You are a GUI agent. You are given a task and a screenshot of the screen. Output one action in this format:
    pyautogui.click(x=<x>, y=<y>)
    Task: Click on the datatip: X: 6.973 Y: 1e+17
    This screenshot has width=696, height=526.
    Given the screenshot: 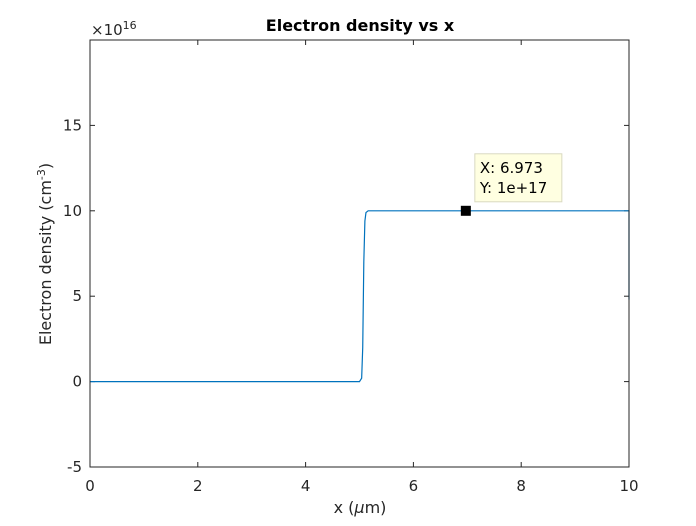 What is the action you would take?
    pyautogui.click(x=511, y=184)
    